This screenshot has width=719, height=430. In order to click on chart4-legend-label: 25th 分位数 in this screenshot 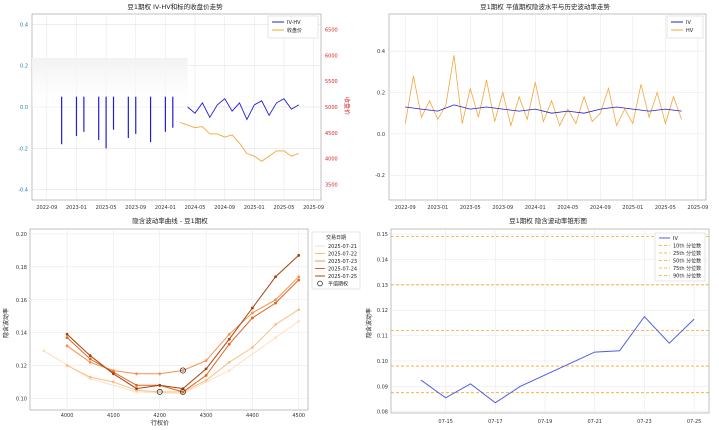, I will do `click(687, 253)`.